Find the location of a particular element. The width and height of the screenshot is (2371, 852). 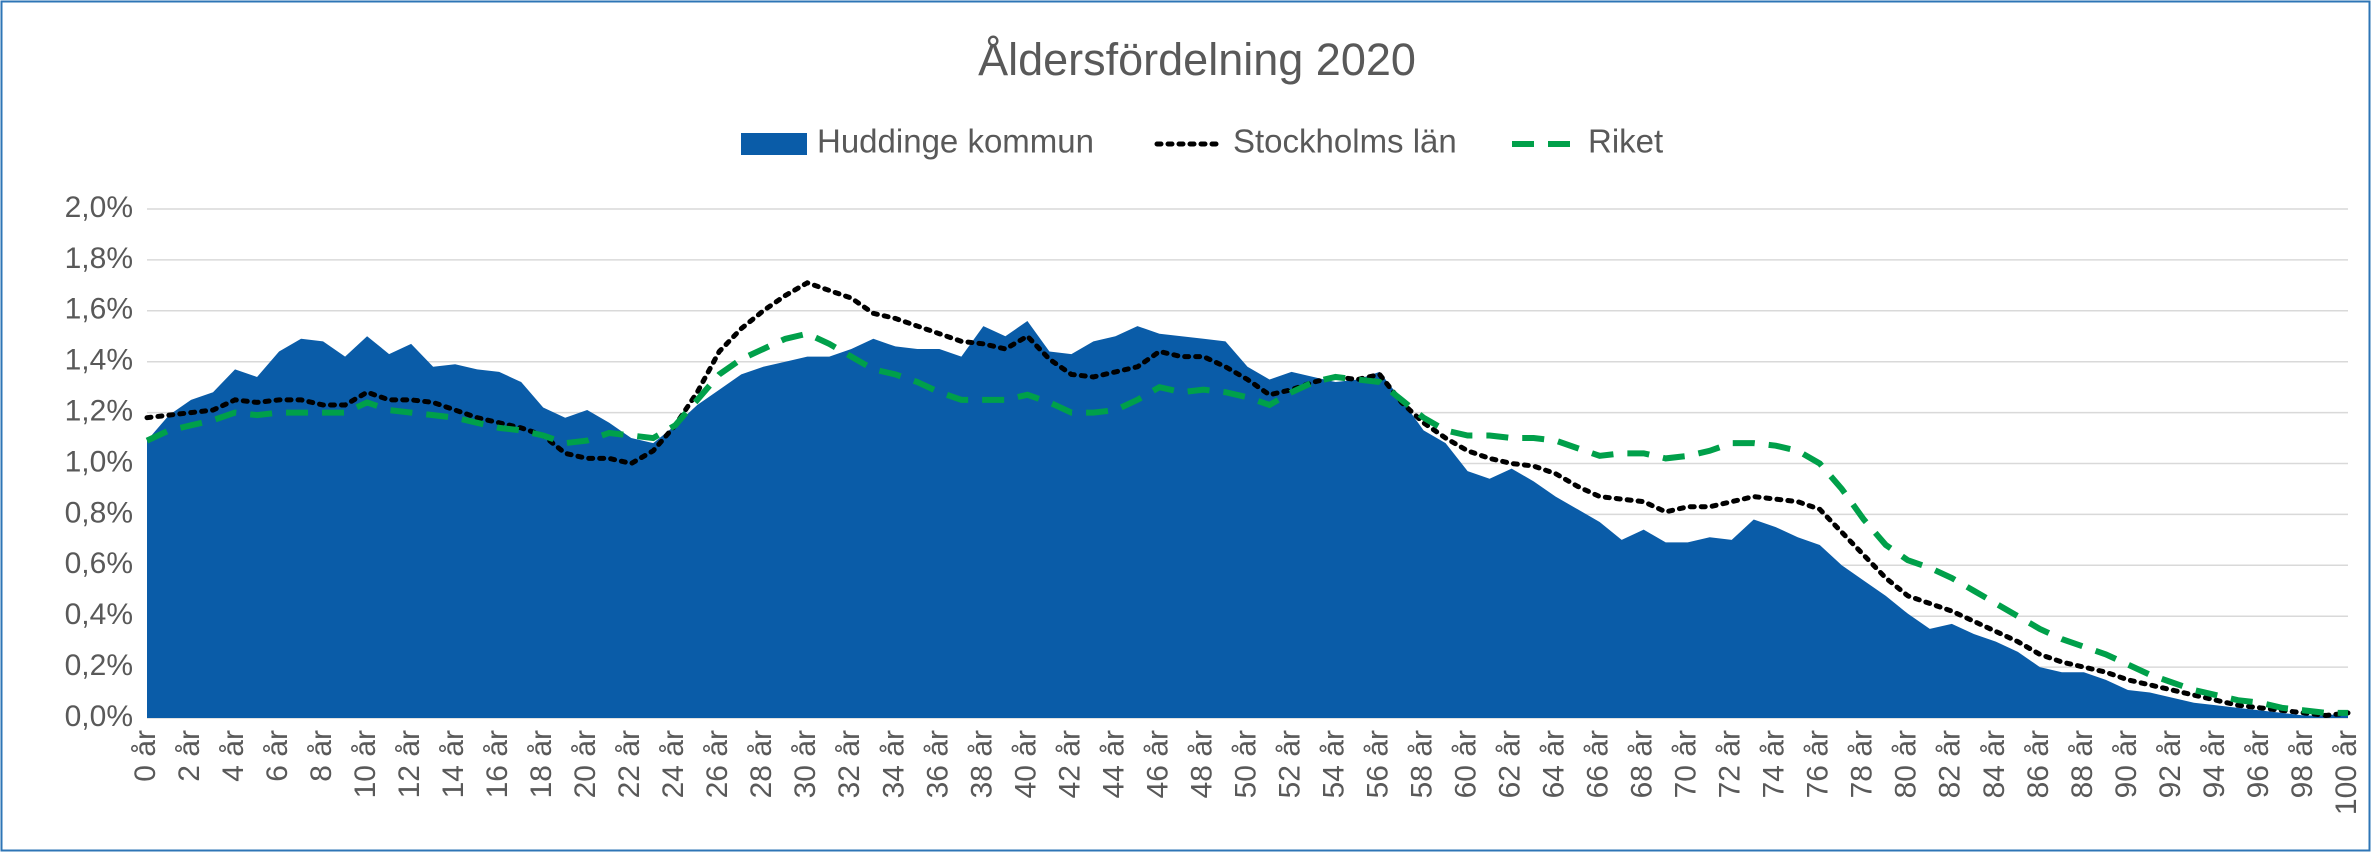

x-tick-label: 54 år is located at coordinates (1333, 764).